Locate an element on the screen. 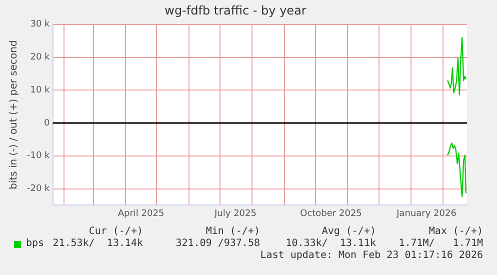  y-tick-label: 0 is located at coordinates (47, 123).